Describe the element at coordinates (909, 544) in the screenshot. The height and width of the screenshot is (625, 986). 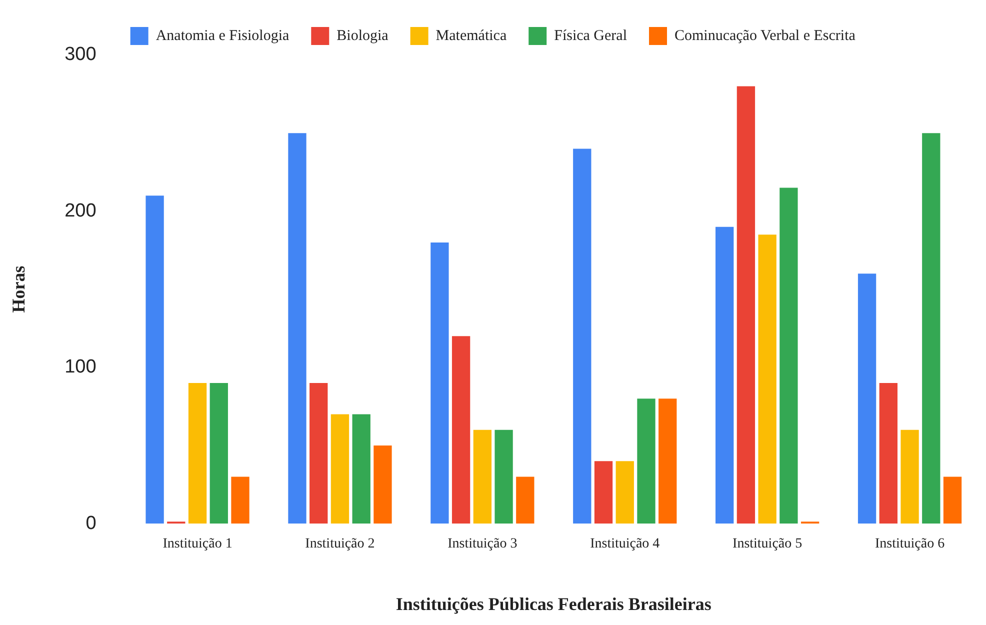
I see `x-tick-label: Instituição 6` at that location.